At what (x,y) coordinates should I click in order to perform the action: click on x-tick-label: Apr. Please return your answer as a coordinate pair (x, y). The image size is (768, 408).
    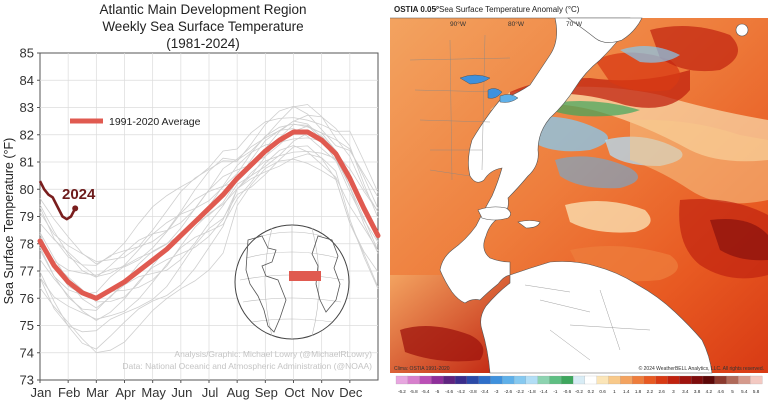
    Looking at the image, I should click on (125, 392).